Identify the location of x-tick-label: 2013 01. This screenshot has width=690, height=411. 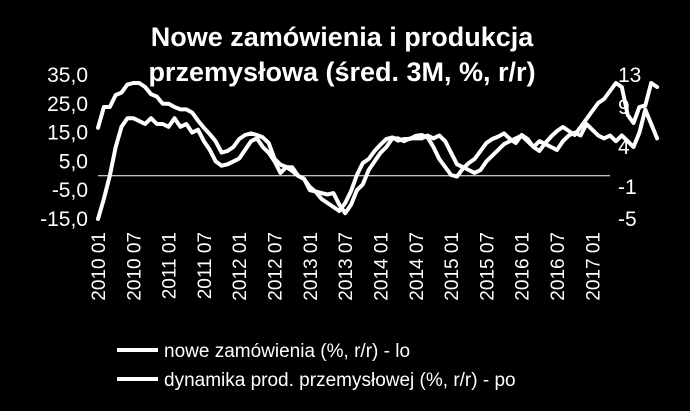
(311, 266).